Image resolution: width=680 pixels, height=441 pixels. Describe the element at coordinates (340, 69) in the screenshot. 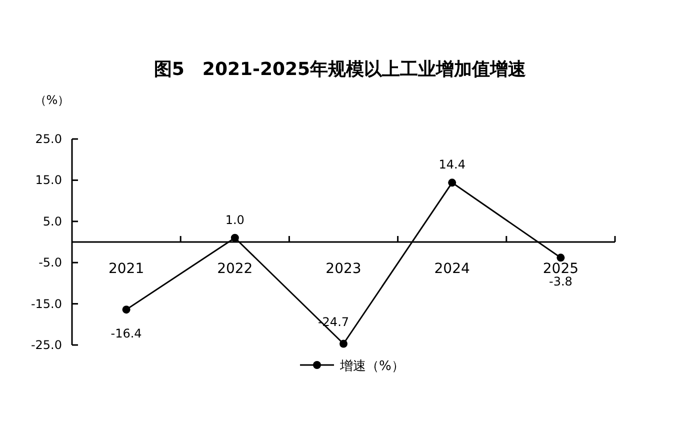

I see `chart-title: 图5 2021-2025年规模以上工业增加值增速` at that location.